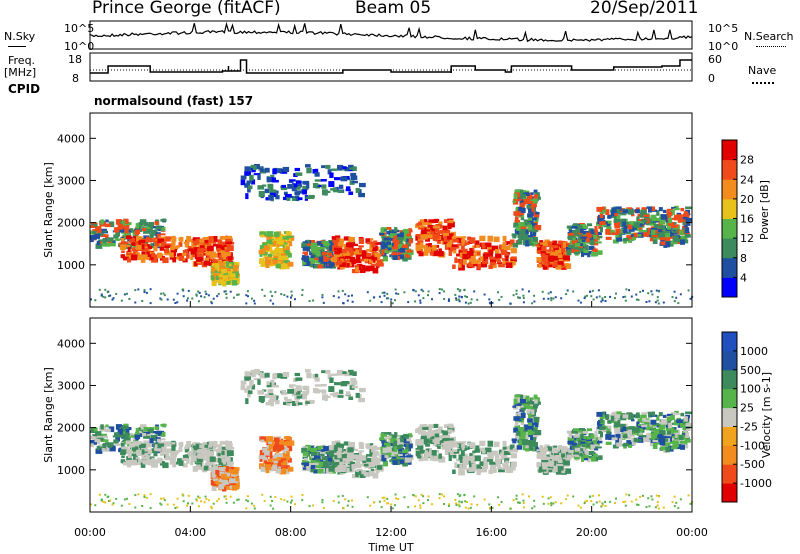 The width and height of the screenshot is (800, 554). Describe the element at coordinates (764, 210) in the screenshot. I see `power-colorbar-label: Power [dB]` at that location.